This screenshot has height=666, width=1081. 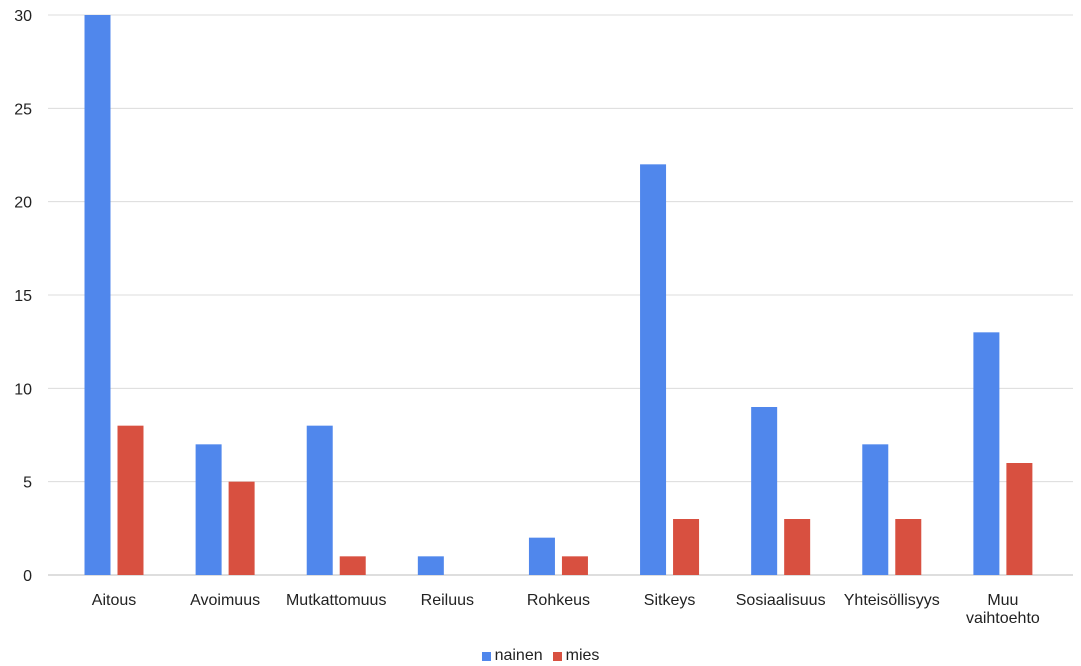 What do you see at coordinates (130, 500) in the screenshot?
I see `bar-mies-aitous` at bounding box center [130, 500].